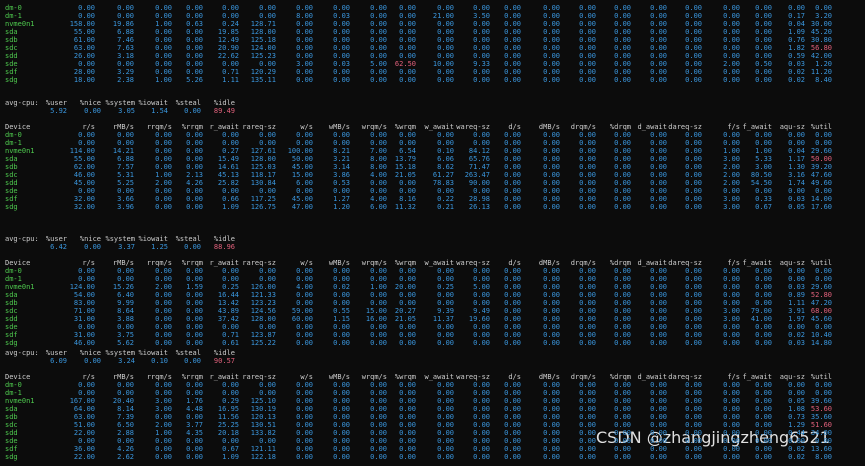 This screenshot has height=466, width=865. What do you see at coordinates (263, 159) in the screenshot?
I see `stat-value: 128.00` at bounding box center [263, 159].